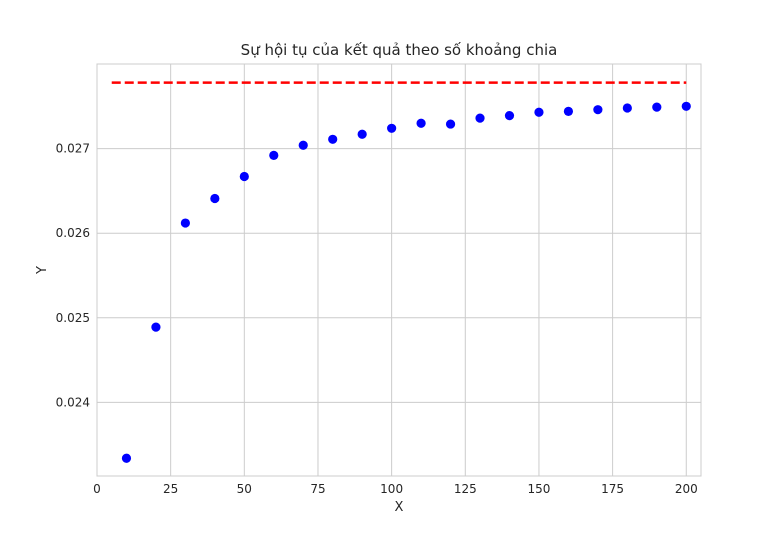 This screenshot has height=534, width=779. What do you see at coordinates (538, 489) in the screenshot?
I see `x-tick-label: 150` at bounding box center [538, 489].